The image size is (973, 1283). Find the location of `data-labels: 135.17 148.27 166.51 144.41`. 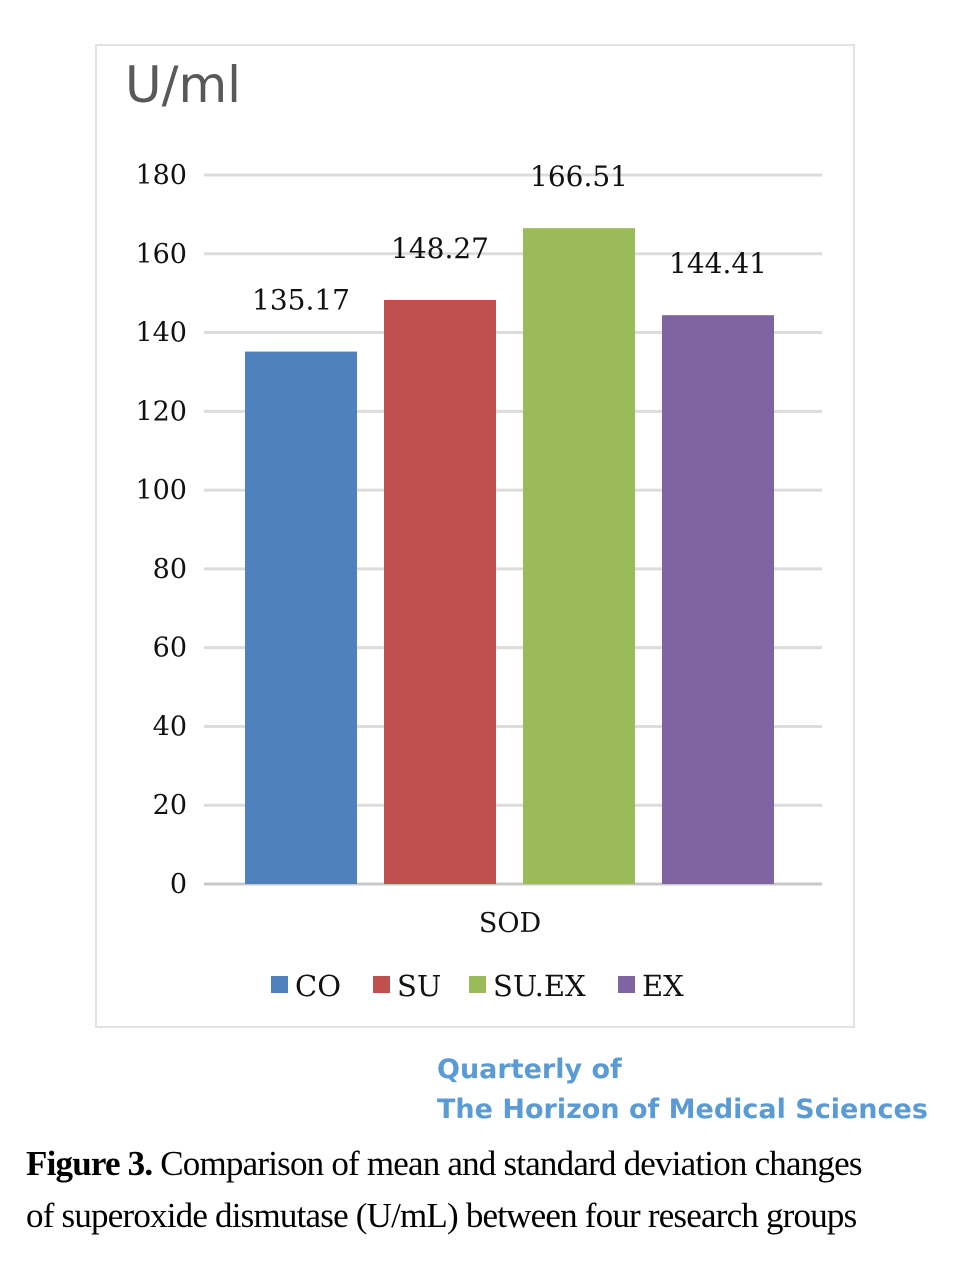

data-labels: 135.17 148.27 166.51 144.41 is located at coordinates (509, 238).